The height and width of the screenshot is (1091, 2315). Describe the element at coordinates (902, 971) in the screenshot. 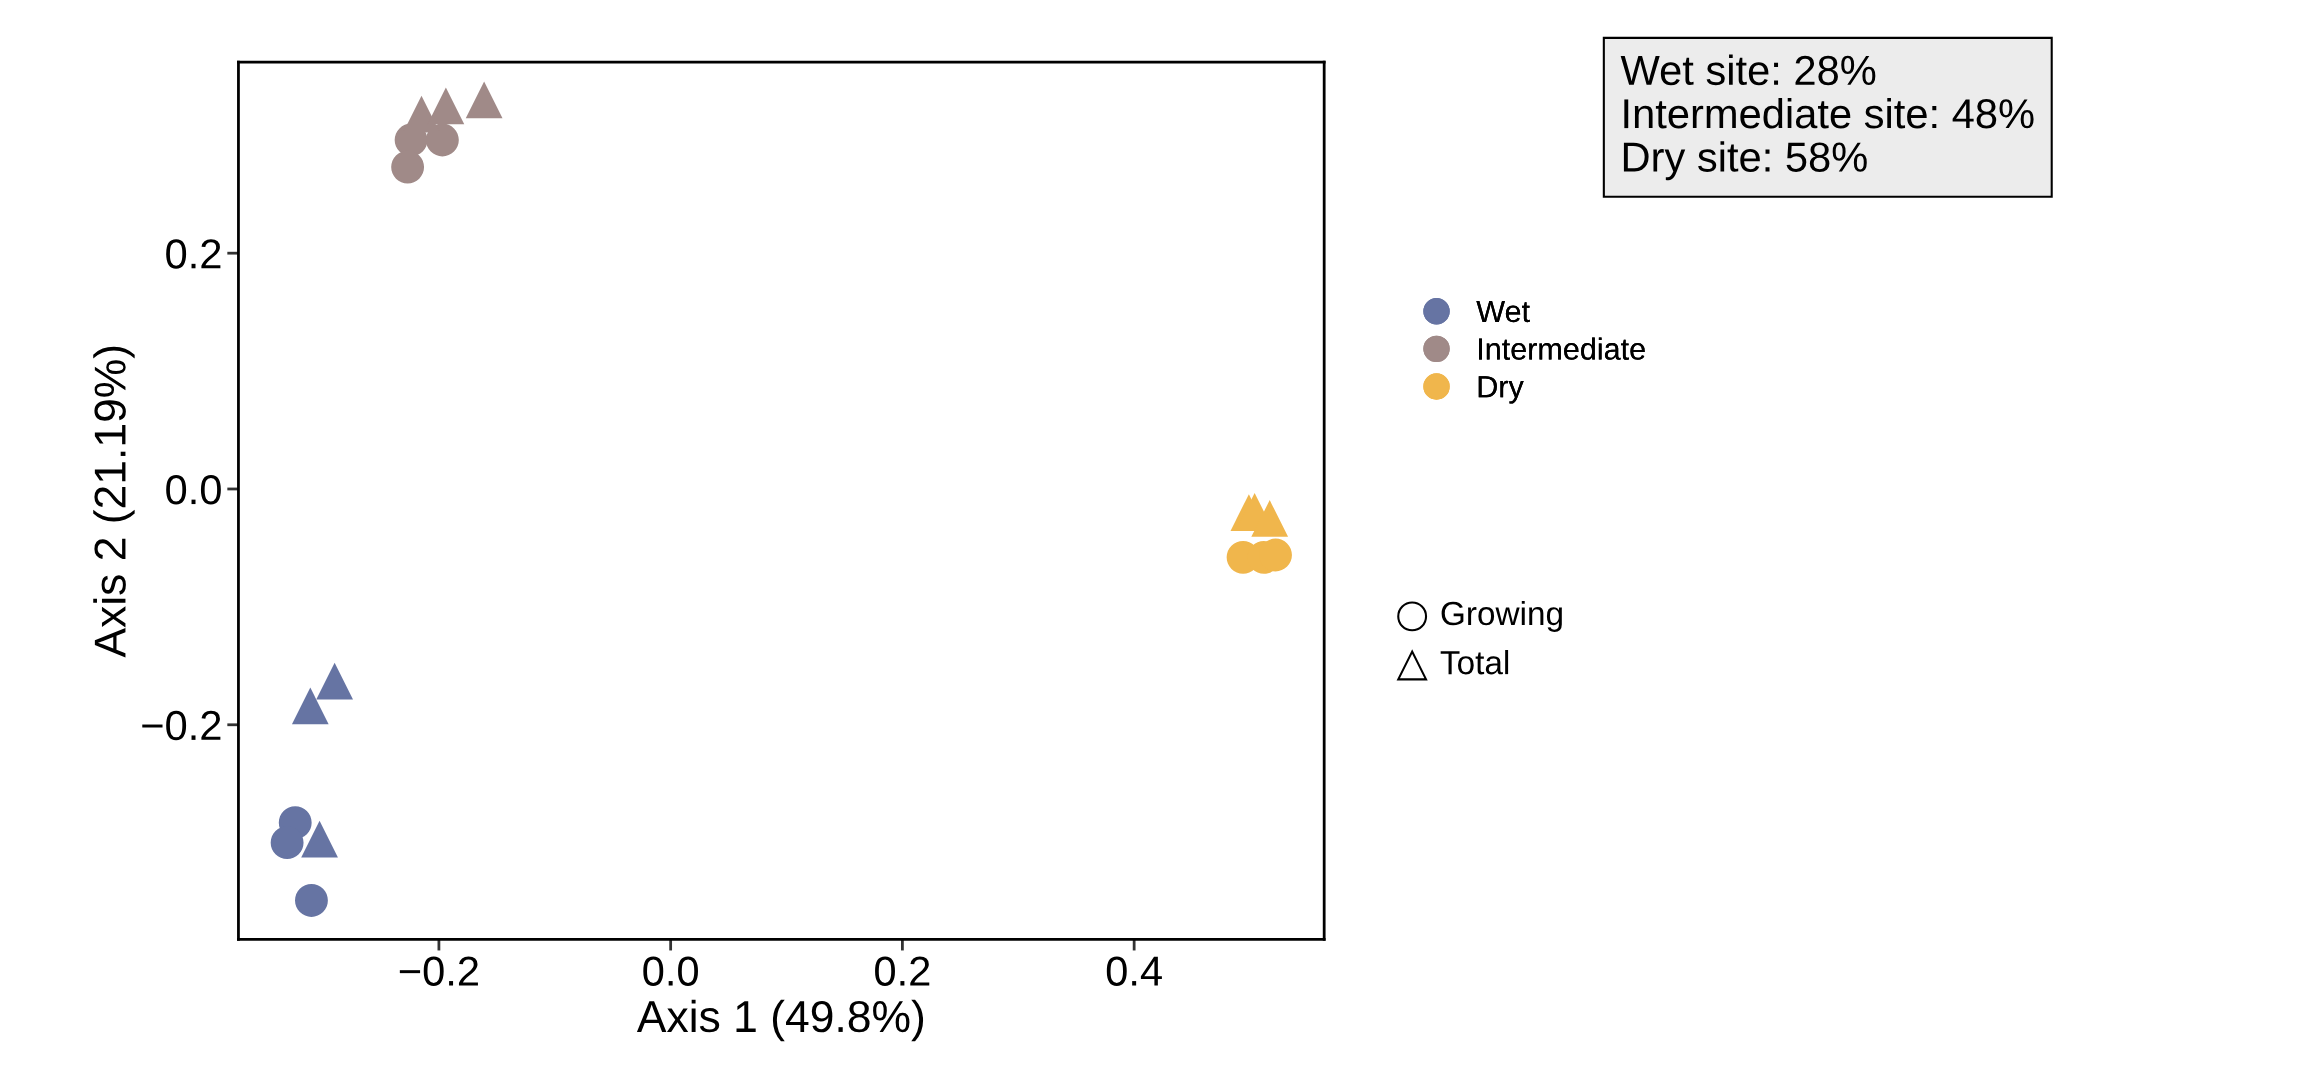

I see `x-tick-label: 0.2` at that location.